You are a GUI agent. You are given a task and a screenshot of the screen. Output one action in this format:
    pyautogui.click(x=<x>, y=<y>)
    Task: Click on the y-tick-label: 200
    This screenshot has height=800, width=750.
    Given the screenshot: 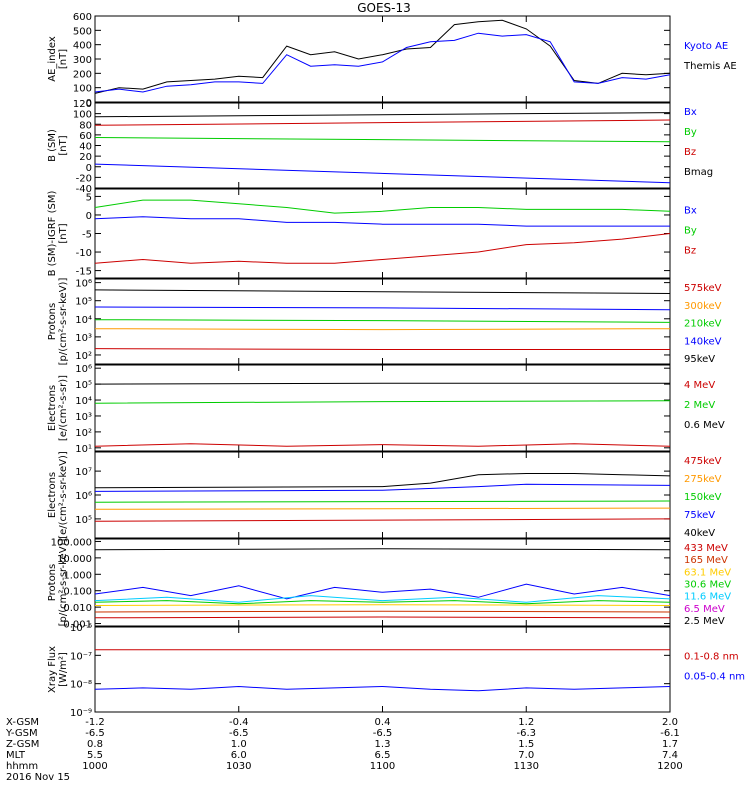 What is the action you would take?
    pyautogui.click(x=82, y=74)
    